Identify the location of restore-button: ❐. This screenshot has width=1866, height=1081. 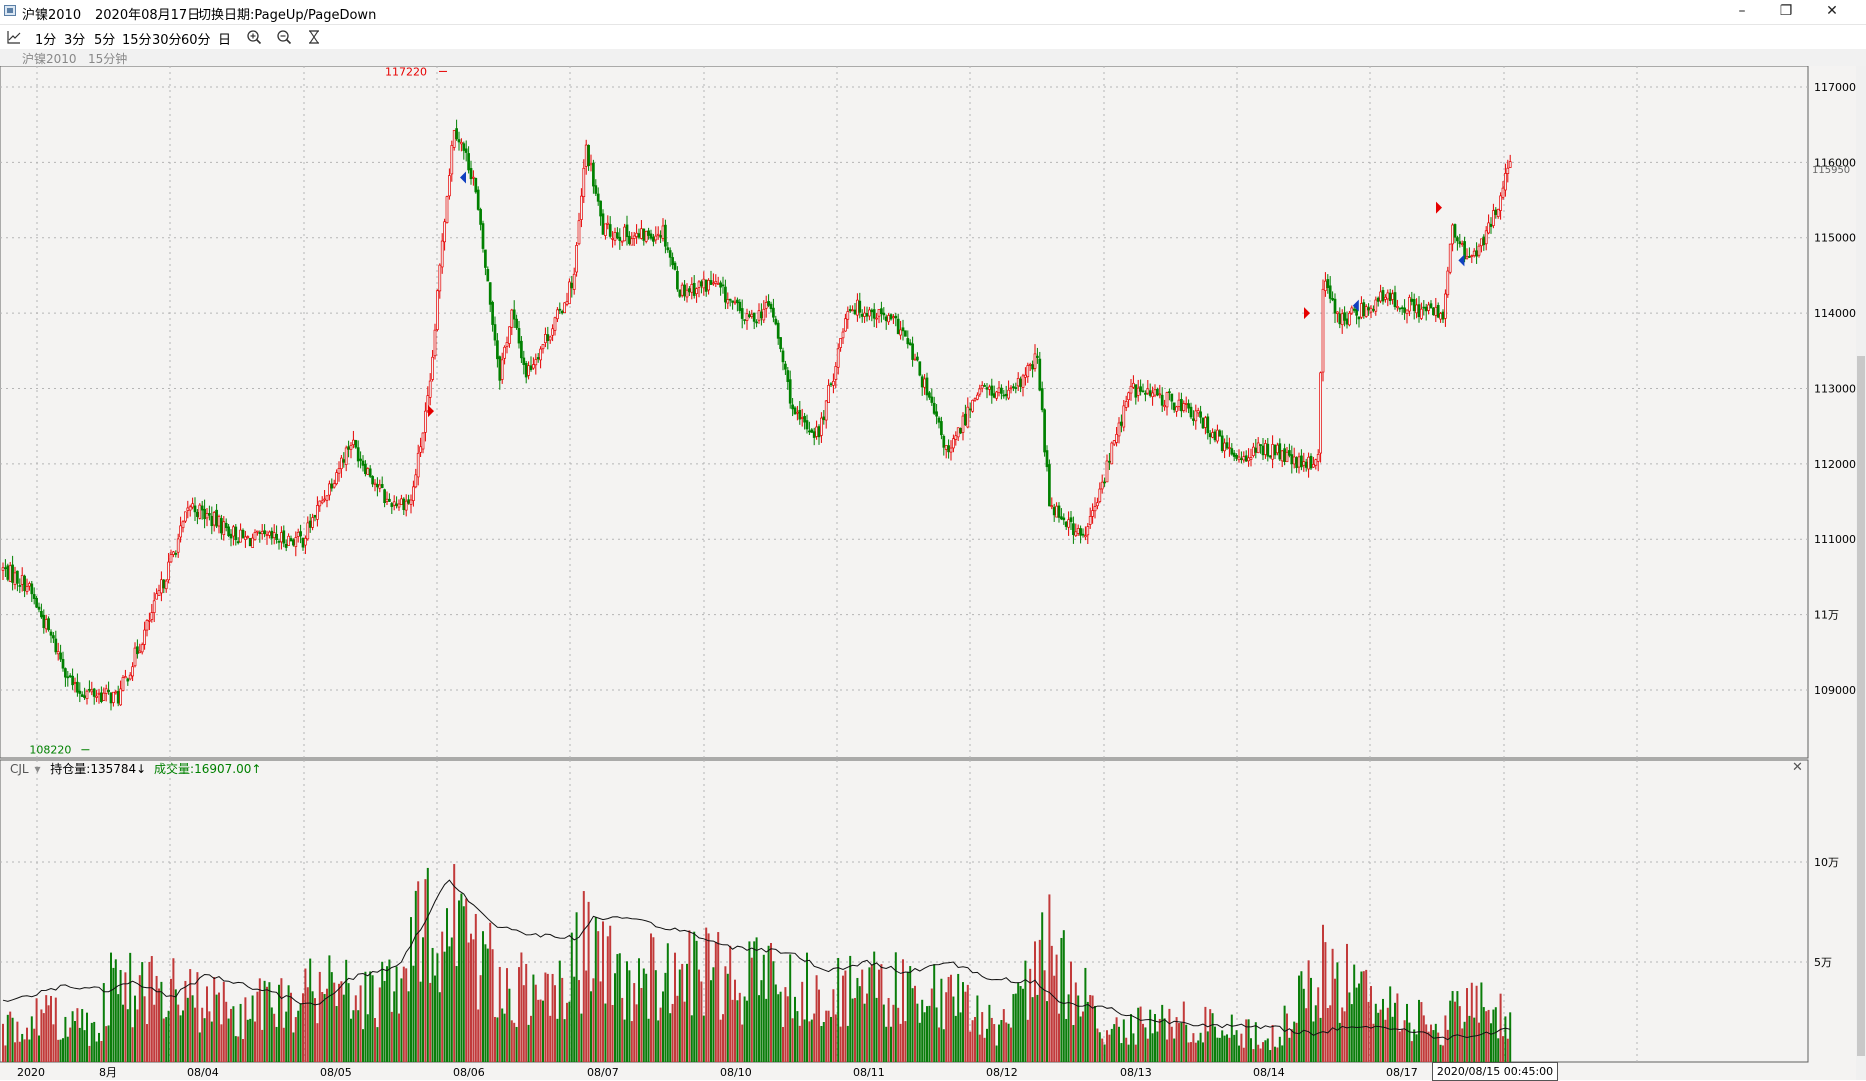
(1786, 11).